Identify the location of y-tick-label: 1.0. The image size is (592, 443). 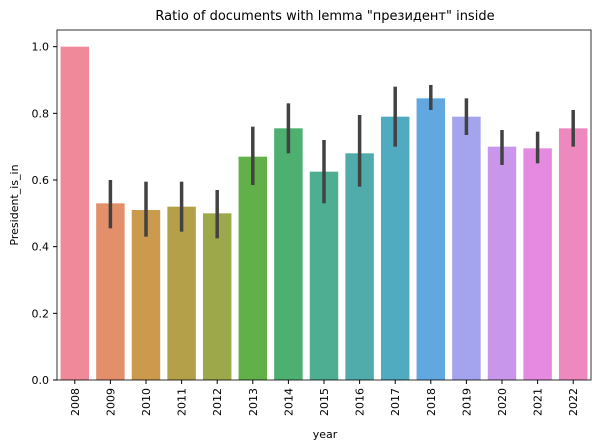
(41, 47).